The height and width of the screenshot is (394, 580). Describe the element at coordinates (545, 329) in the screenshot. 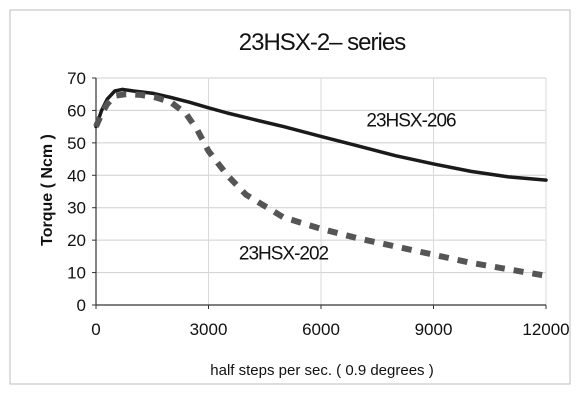

I see `x-tick-label: 12000` at that location.